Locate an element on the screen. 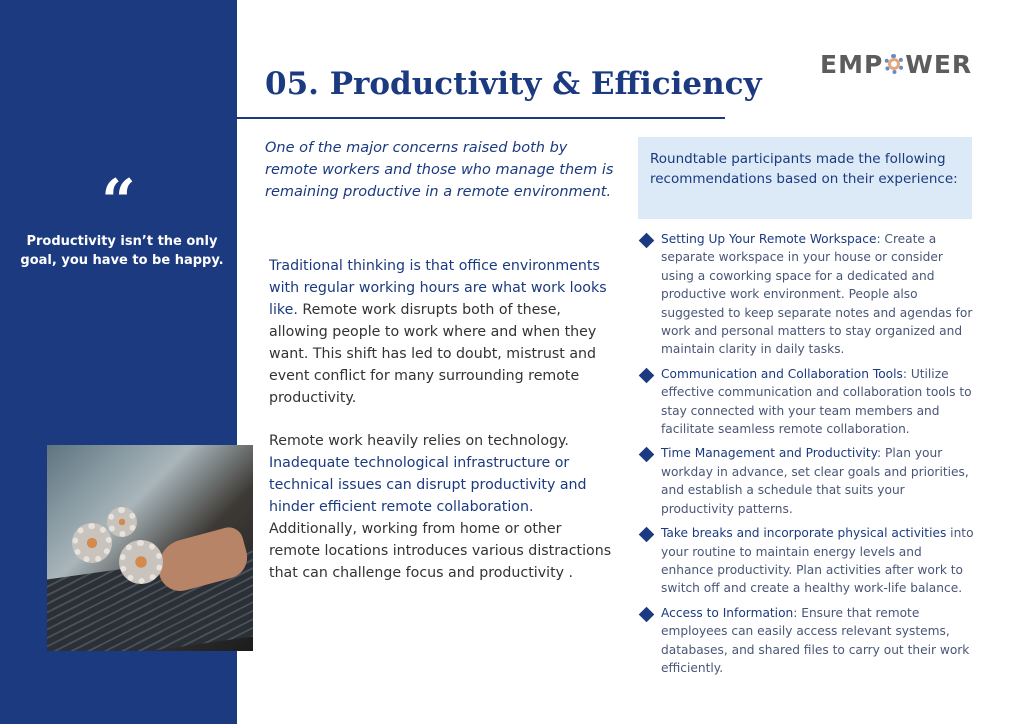 This screenshot has width=1024, height=724. item-heading: Communication and Collaboration Tools is located at coordinates (782, 373).